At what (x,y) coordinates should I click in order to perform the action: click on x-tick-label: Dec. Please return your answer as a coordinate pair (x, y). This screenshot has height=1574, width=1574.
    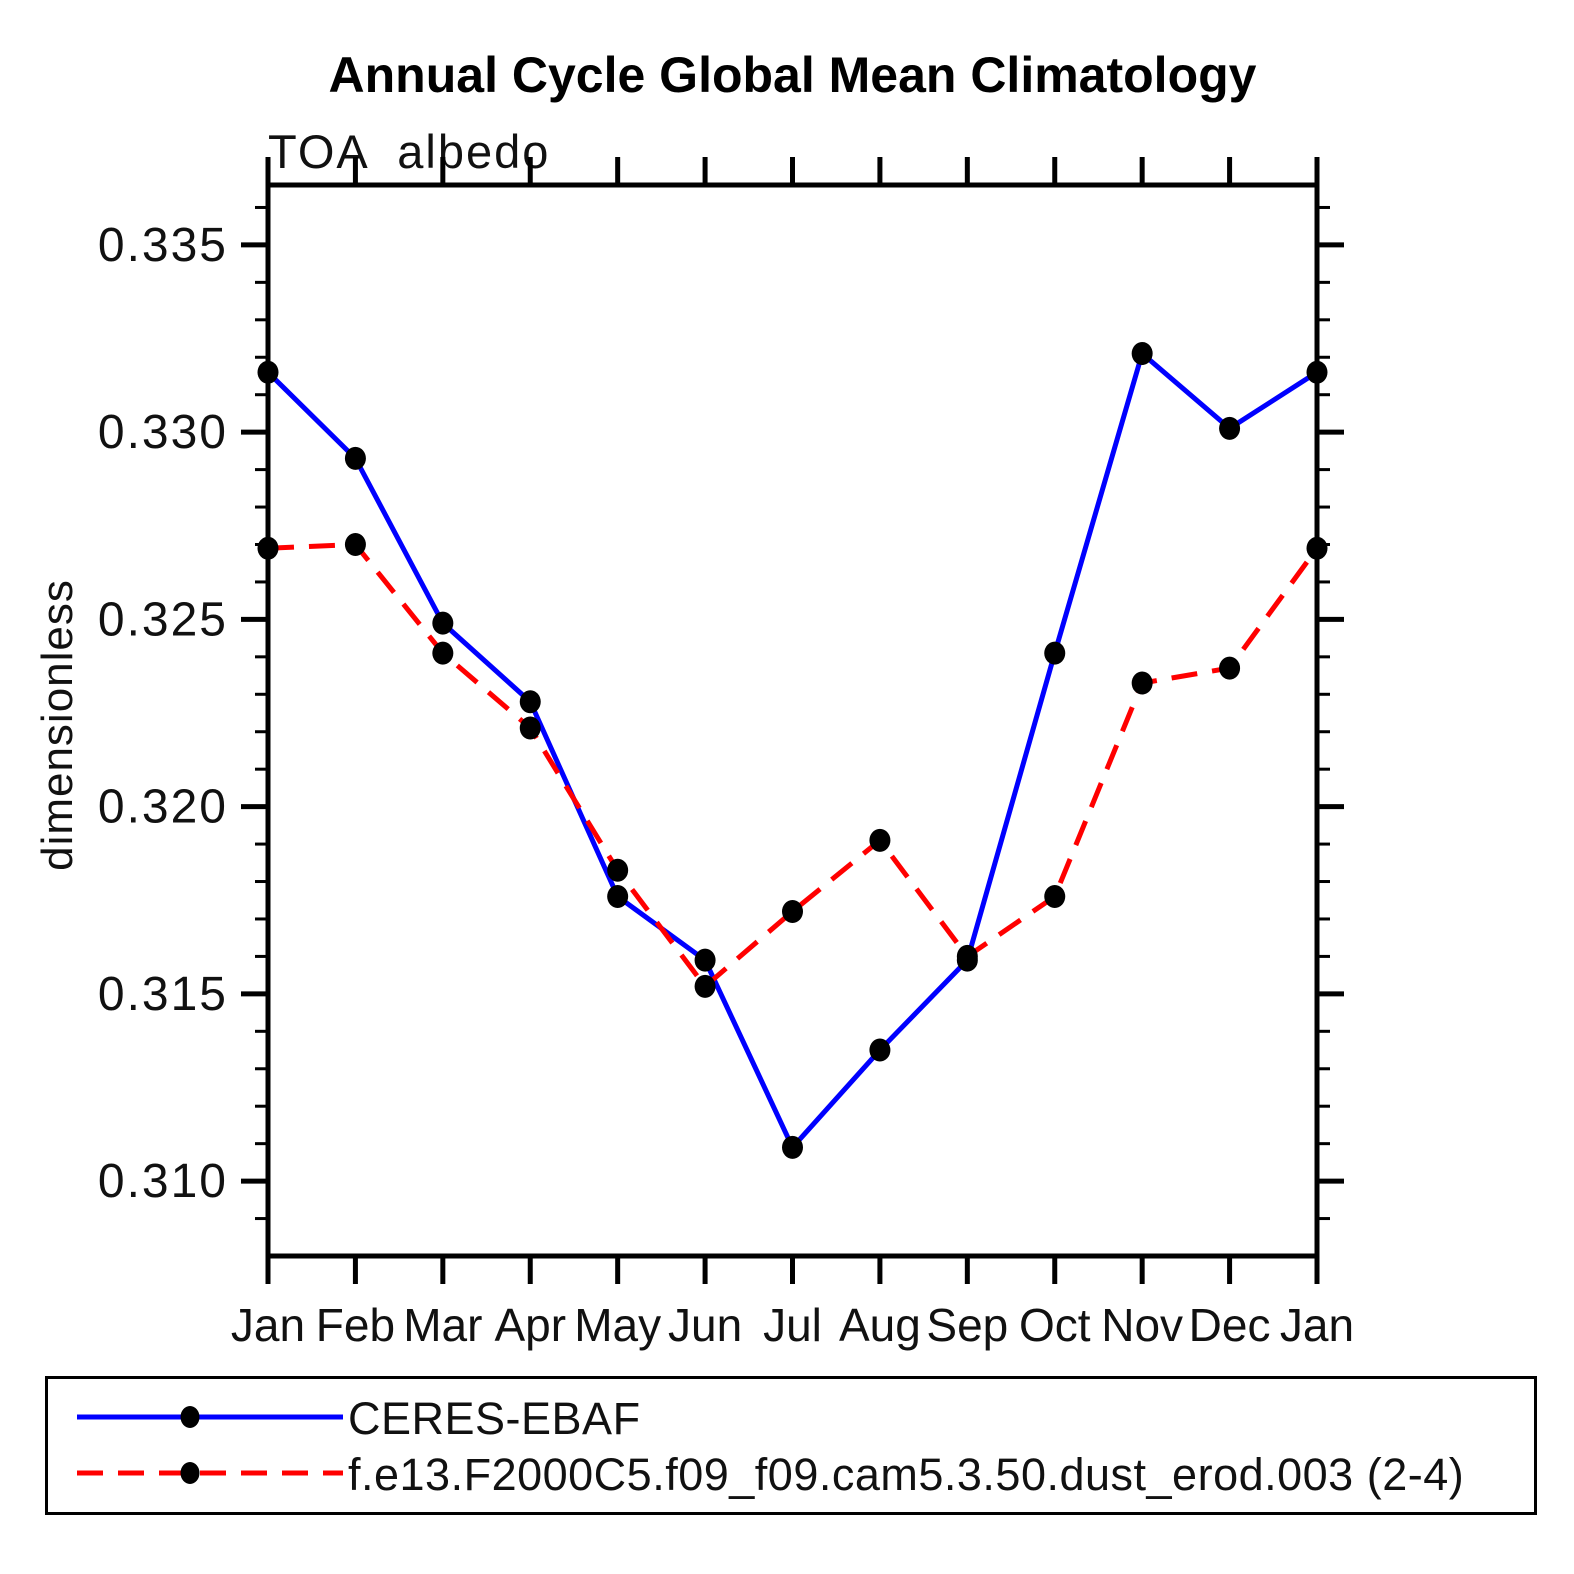
    Looking at the image, I should click on (1230, 1325).